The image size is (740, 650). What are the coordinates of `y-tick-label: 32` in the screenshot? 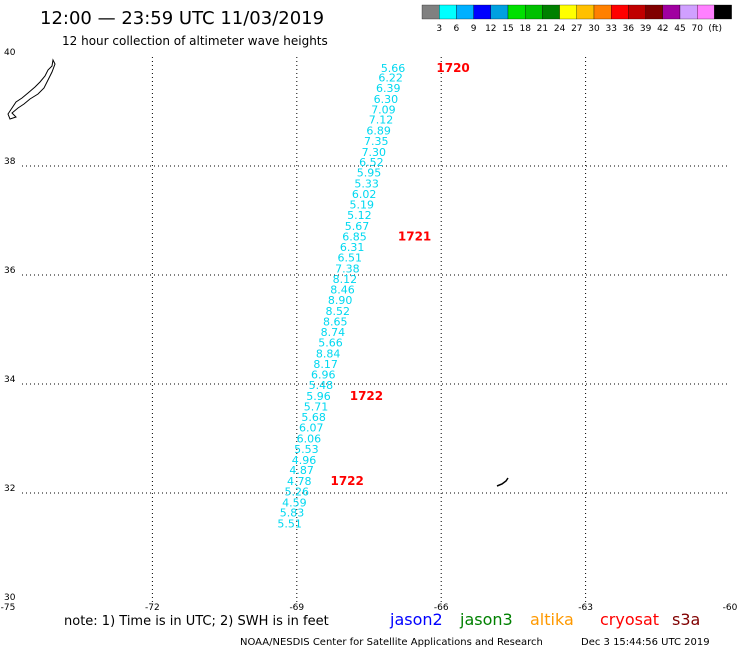 It's located at (9, 489).